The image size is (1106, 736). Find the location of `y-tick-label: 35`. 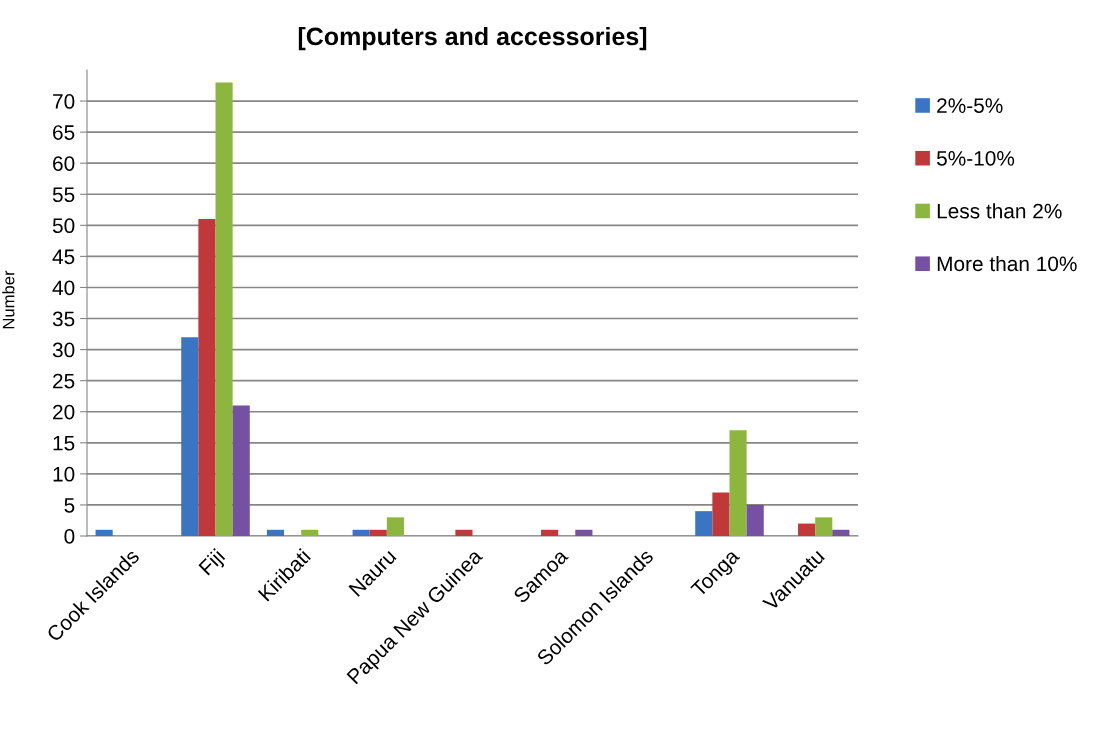

y-tick-label: 35 is located at coordinates (63, 319).